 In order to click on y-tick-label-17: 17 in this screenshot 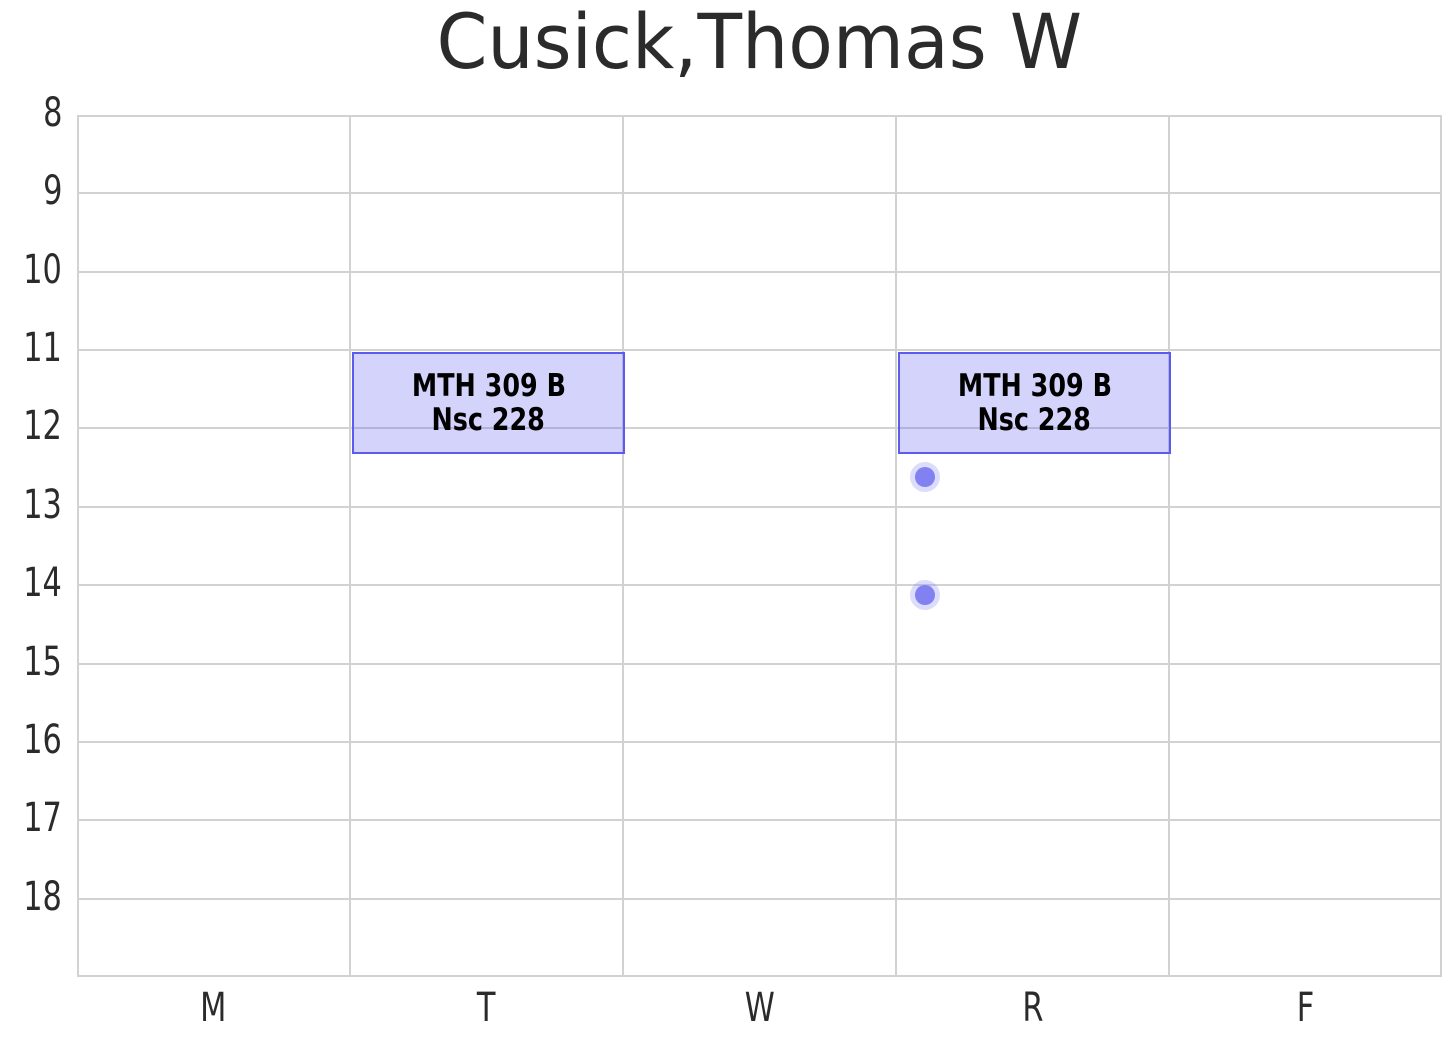, I will do `click(31, 818)`.